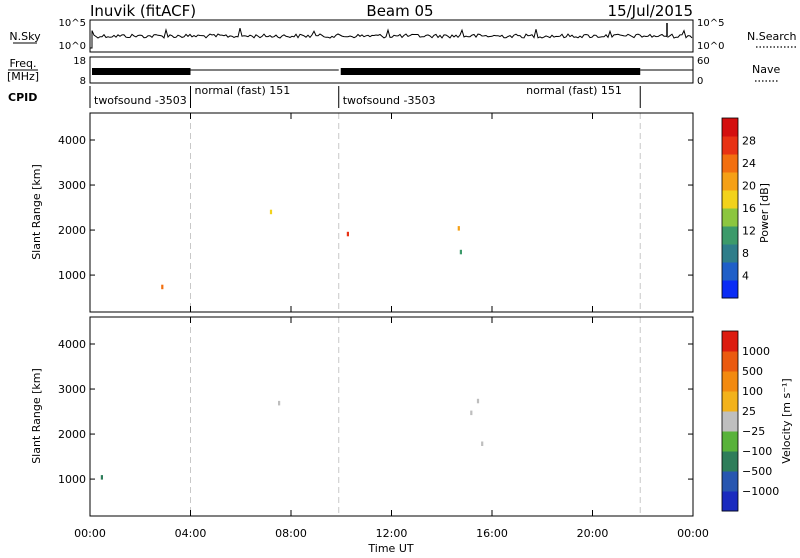 This screenshot has height=558, width=800. I want to click on cpid-label: CPID, so click(22, 97).